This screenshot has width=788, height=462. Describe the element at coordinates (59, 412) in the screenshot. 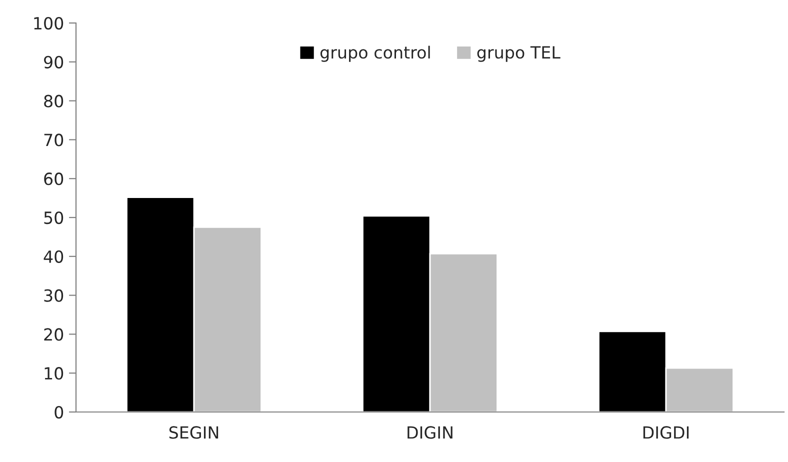

I see `y-tick-label: 0` at that location.